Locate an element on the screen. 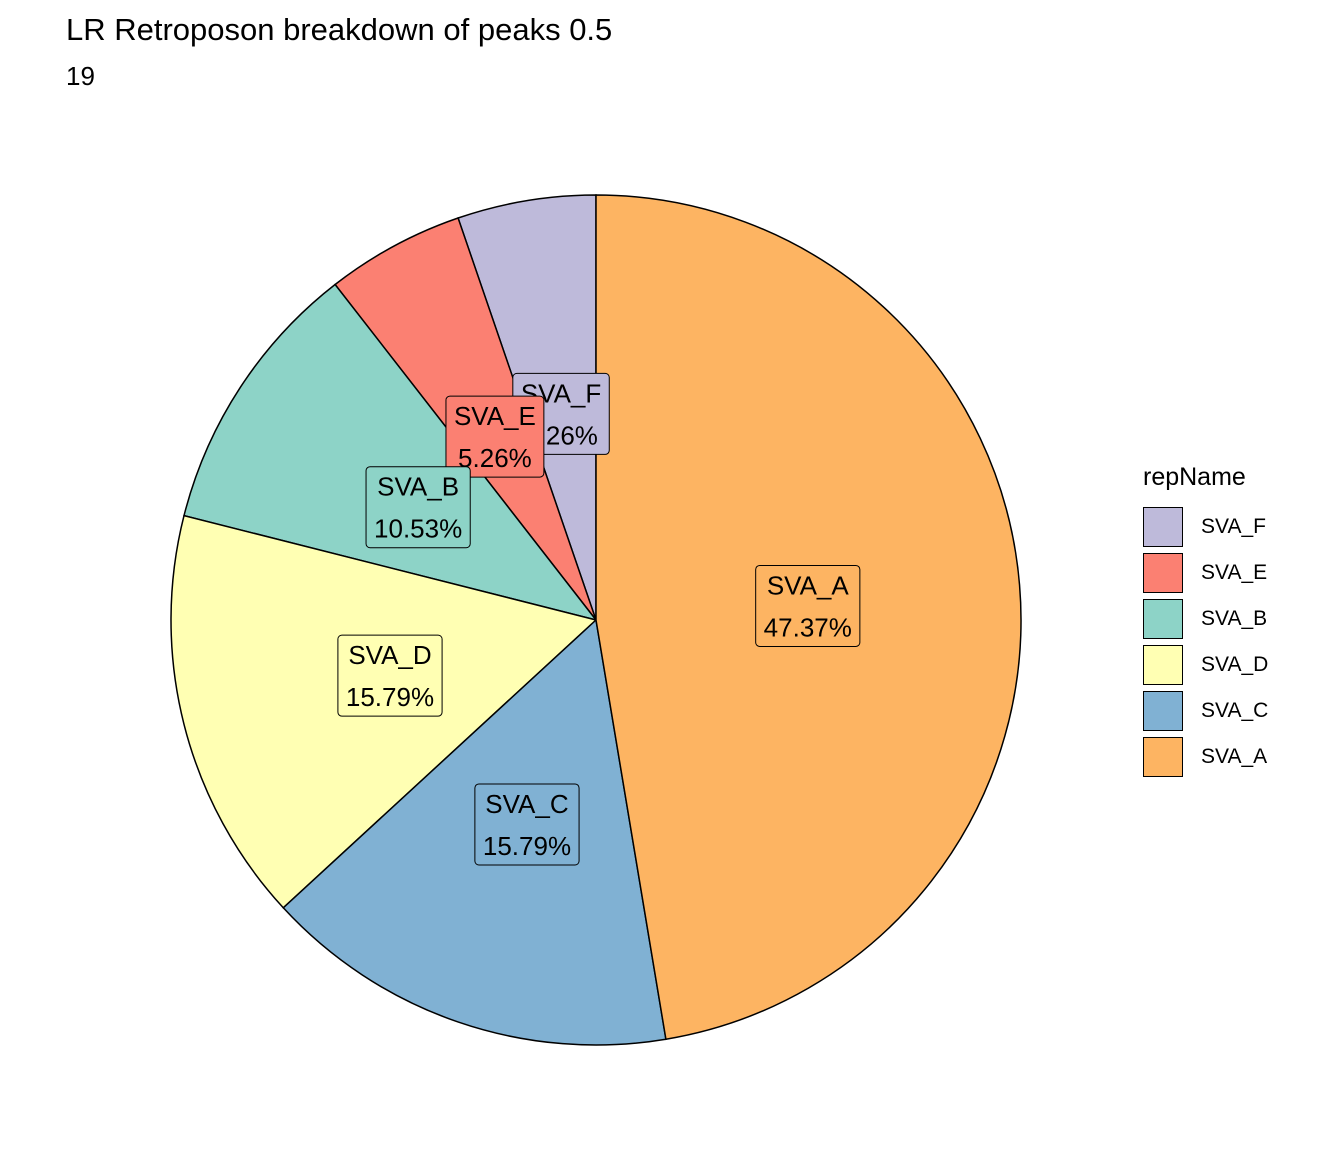 The image size is (1344, 1152). legend: repName SVA_F SVA_E SVA_B SVA_D SVA_C SVA_A is located at coordinates (1205, 620).